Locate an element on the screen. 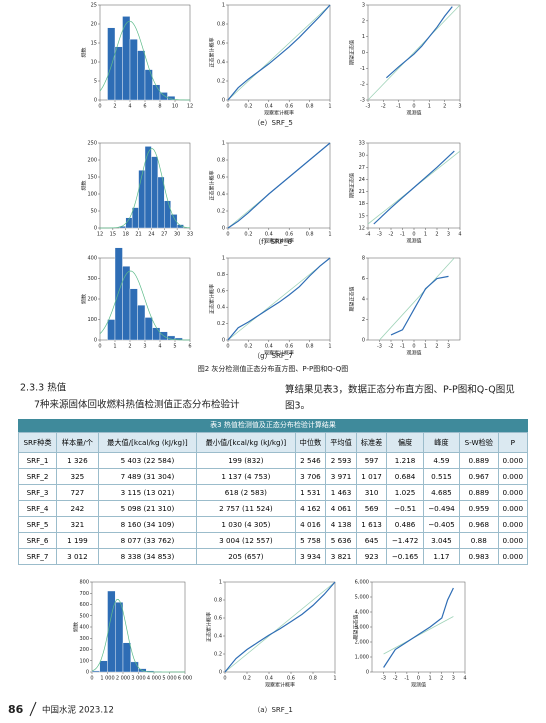  y-tick-label: 4,000 is located at coordinates (362, 613).